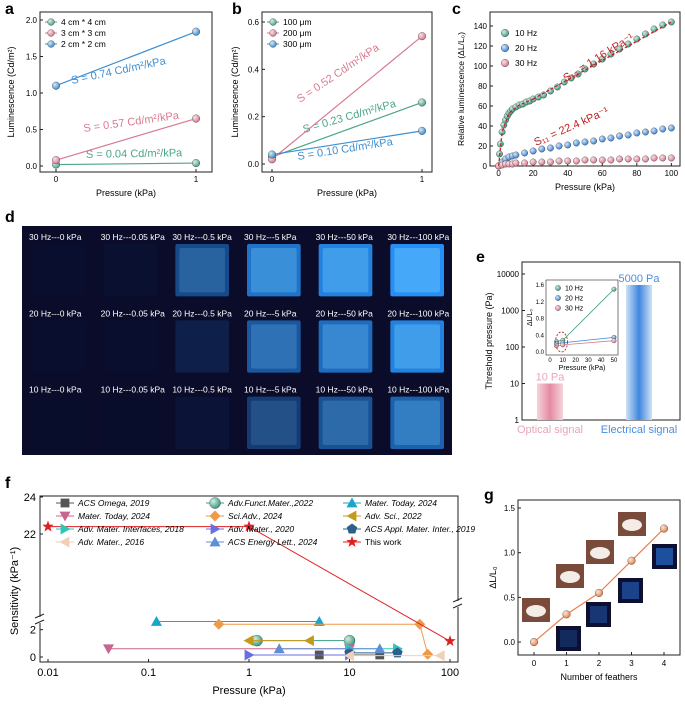 The image size is (685, 705). Describe the element at coordinates (126, 193) in the screenshot. I see `a-xlabel: Pressure (kPa)` at that location.